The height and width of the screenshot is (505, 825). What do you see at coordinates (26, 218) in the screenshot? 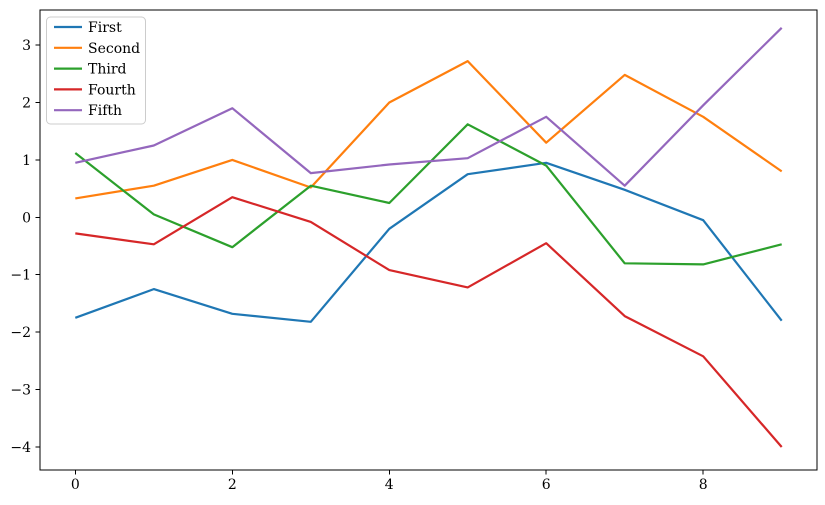
I see `y-tick-label: 0` at bounding box center [26, 218].